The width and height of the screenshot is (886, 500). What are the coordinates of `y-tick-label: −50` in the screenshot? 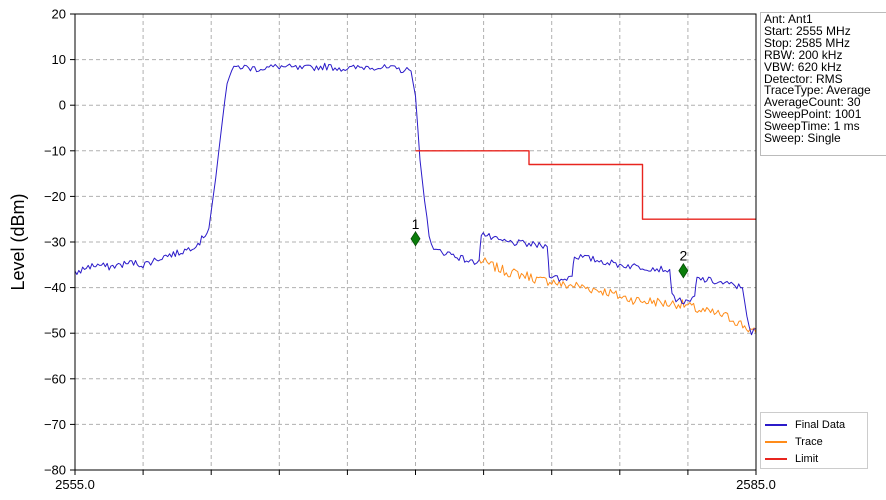 It's located at (55, 333).